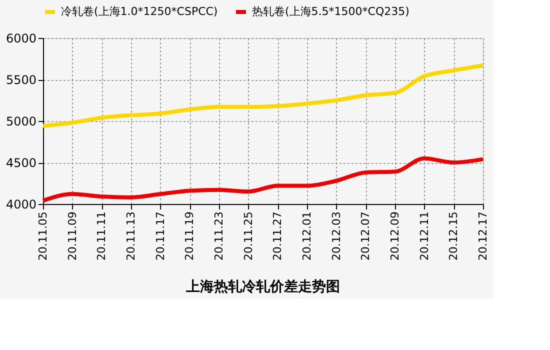  What do you see at coordinates (139, 11) in the screenshot?
I see `legend-label: 冷轧卷(上海1.0*1250*CSPCC)` at bounding box center [139, 11].